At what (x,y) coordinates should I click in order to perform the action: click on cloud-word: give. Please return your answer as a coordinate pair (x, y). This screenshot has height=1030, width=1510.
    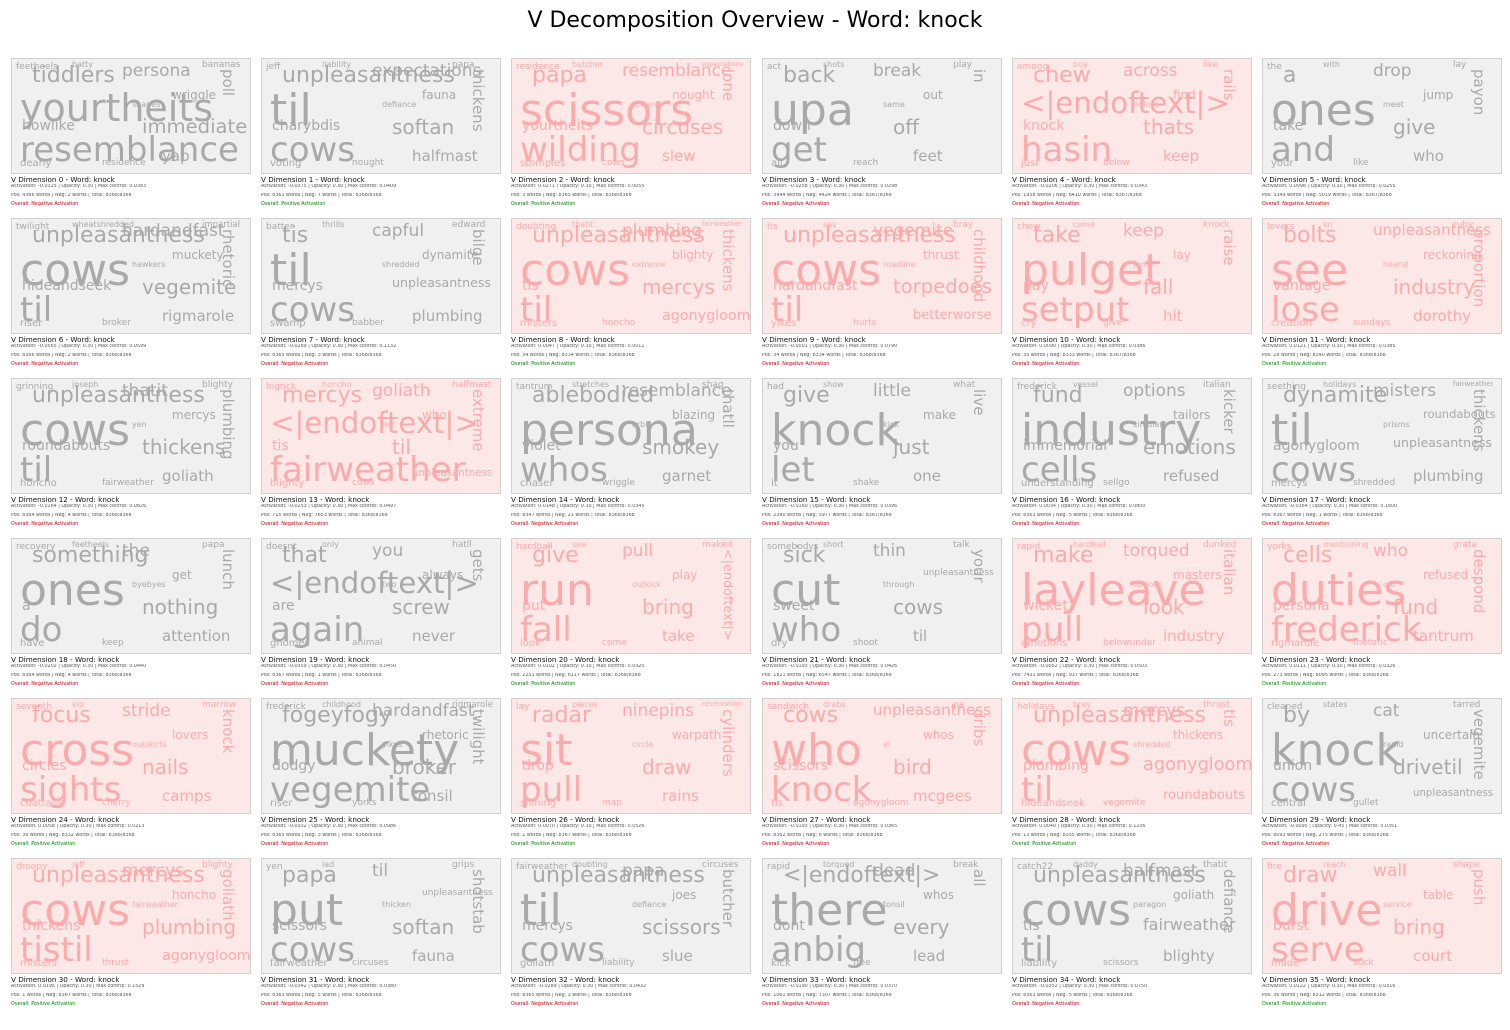
    Looking at the image, I should click on (806, 395).